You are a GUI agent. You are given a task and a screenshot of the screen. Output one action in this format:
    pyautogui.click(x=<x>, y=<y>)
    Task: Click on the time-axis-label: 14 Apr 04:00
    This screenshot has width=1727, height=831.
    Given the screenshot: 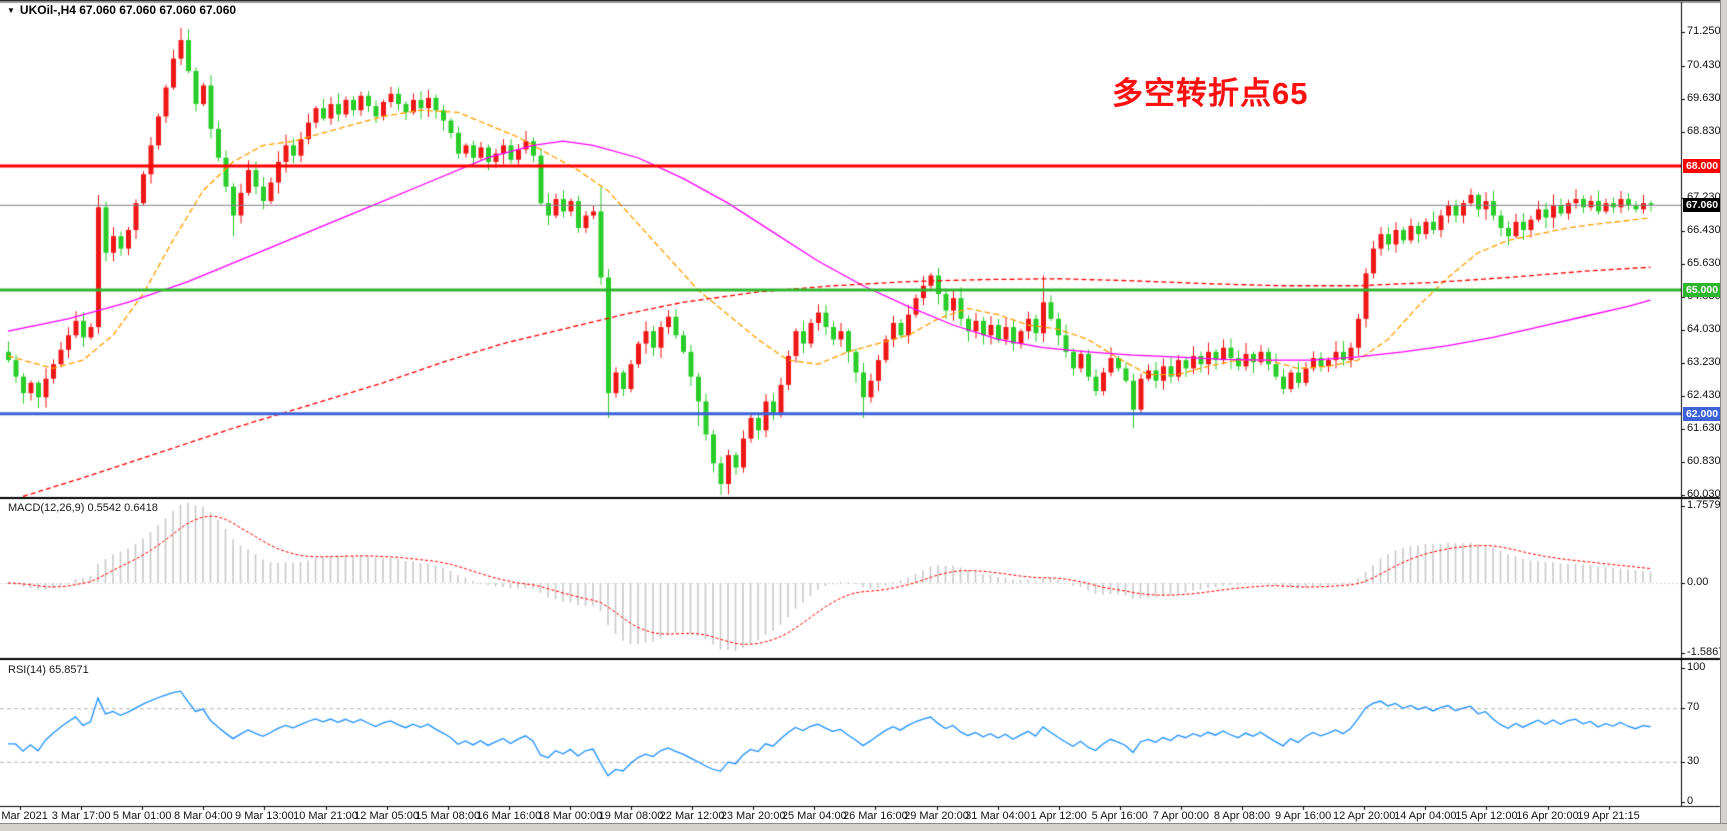 What is the action you would take?
    pyautogui.click(x=1425, y=816)
    